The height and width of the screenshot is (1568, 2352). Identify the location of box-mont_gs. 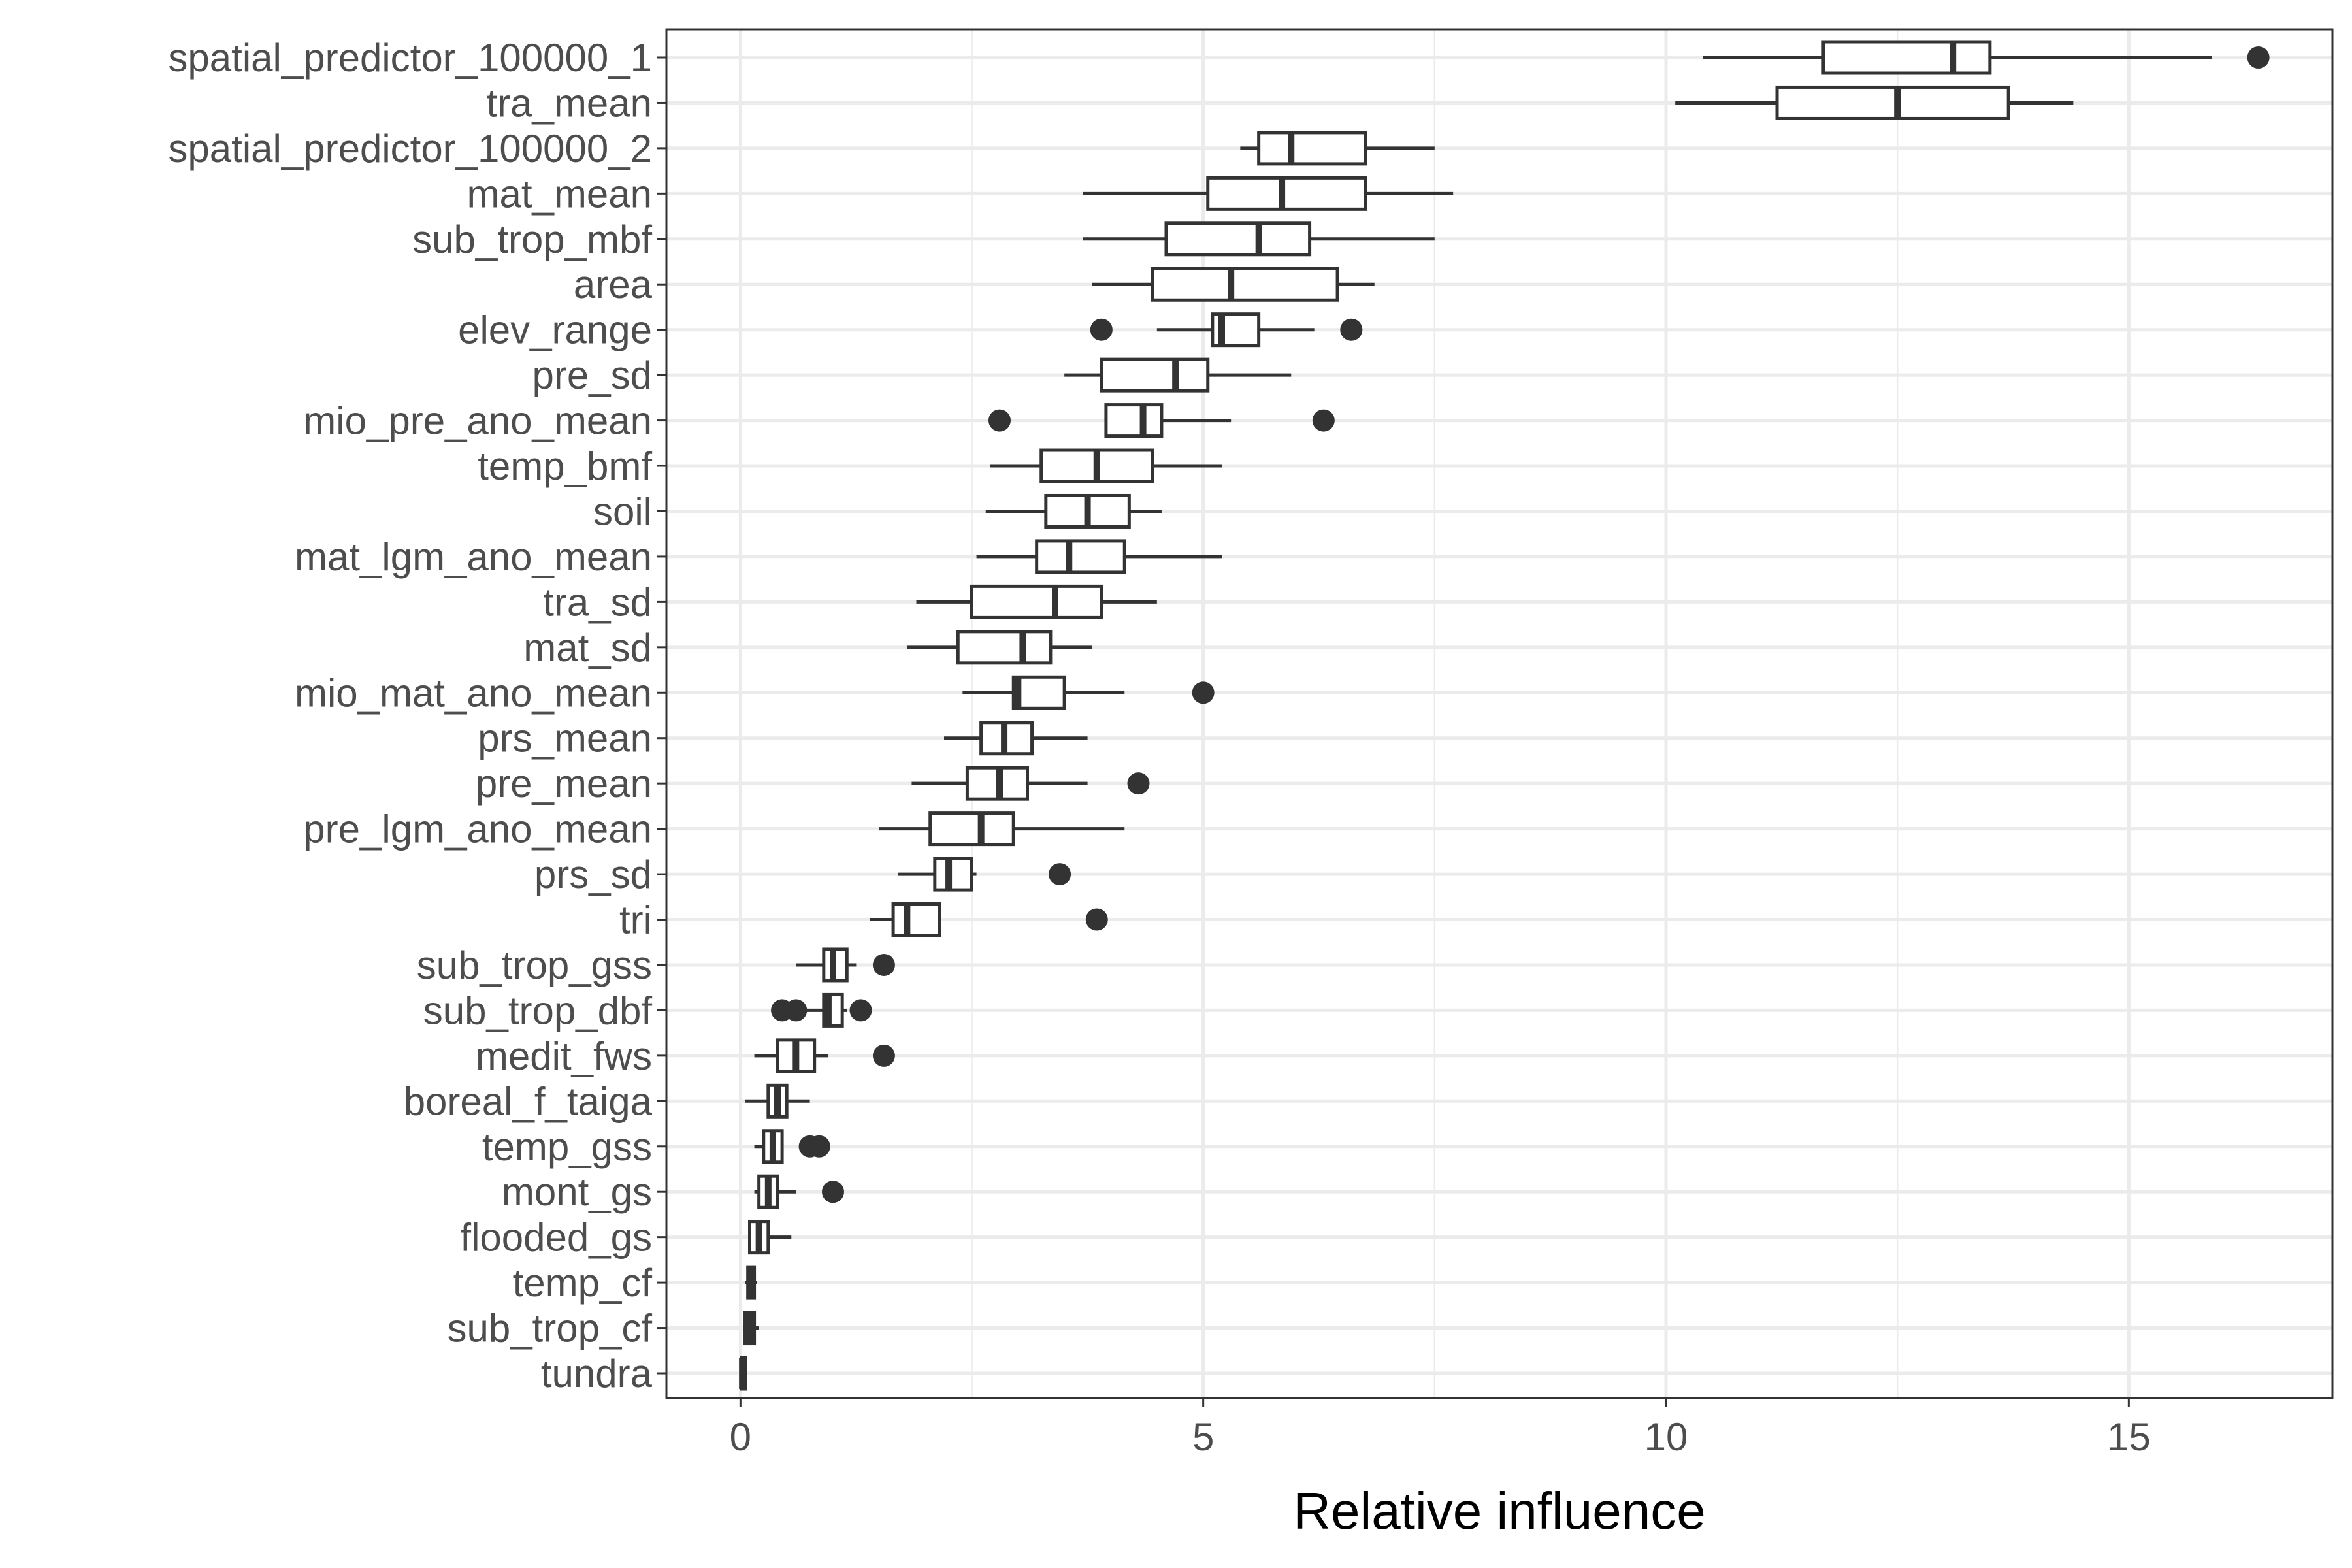
(799, 1191).